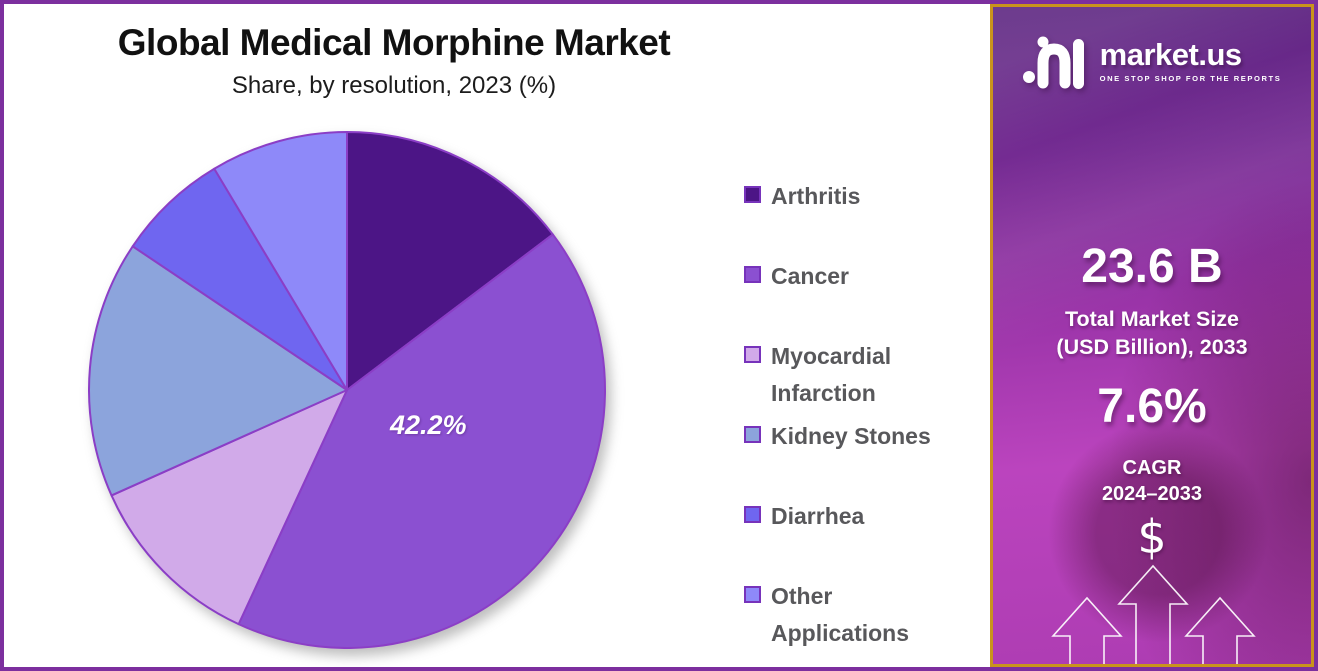 This screenshot has width=1318, height=671. I want to click on legend-item-other-applications: Other Applications, so click(850, 615).